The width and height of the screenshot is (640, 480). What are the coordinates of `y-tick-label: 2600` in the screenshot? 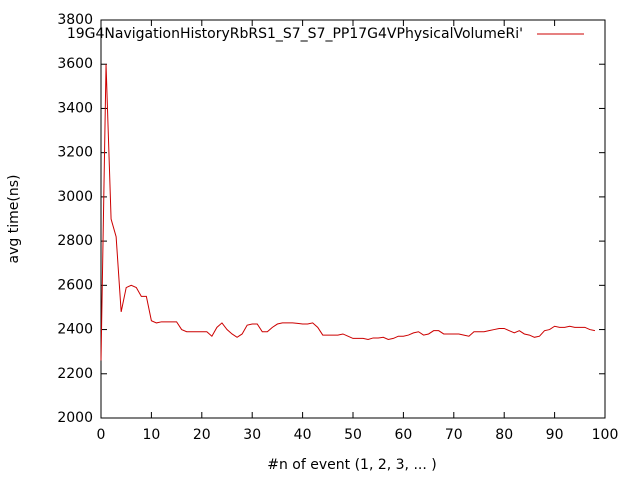 It's located at (75, 285).